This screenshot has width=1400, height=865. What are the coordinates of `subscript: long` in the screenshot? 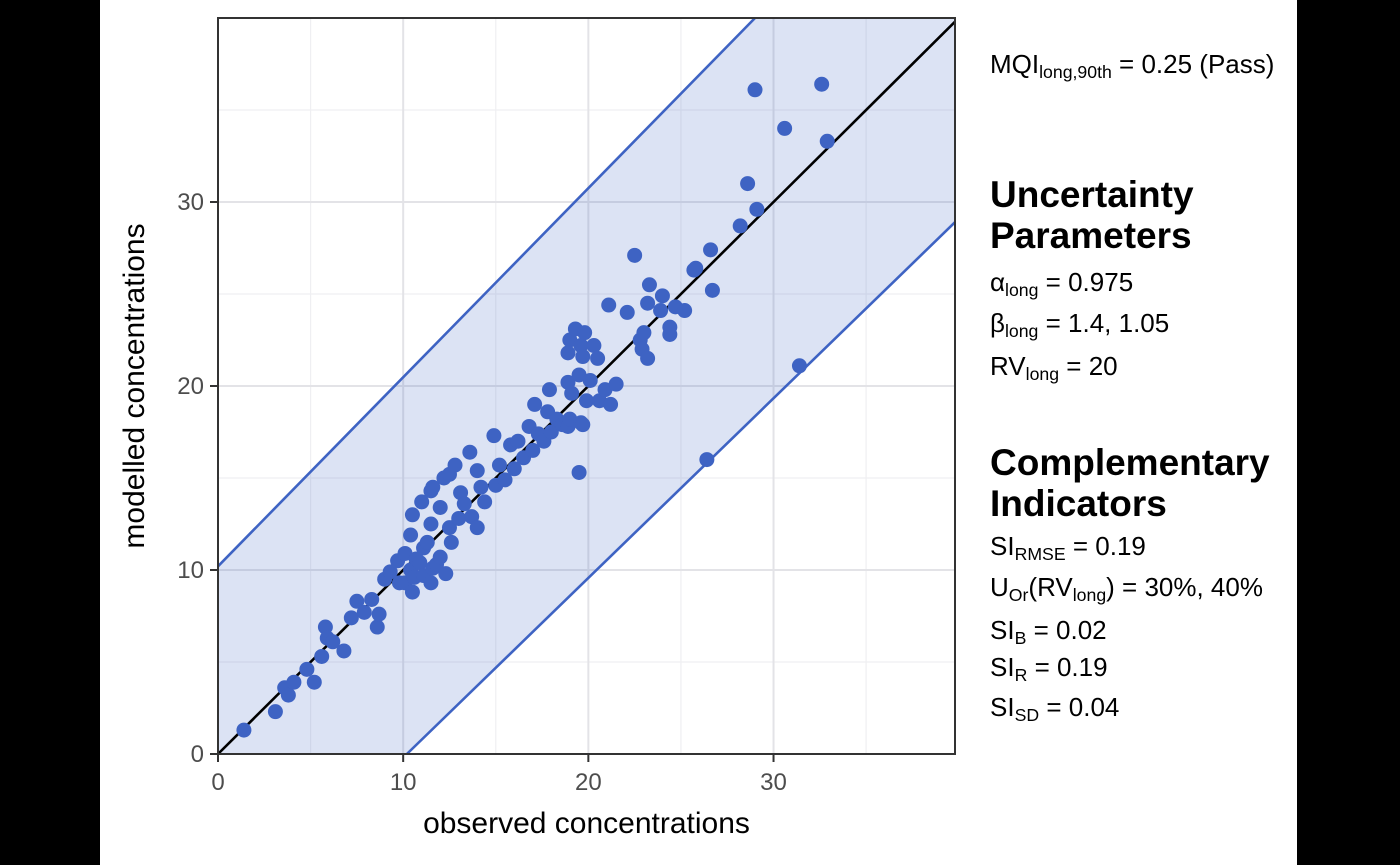 It's located at (1021, 330).